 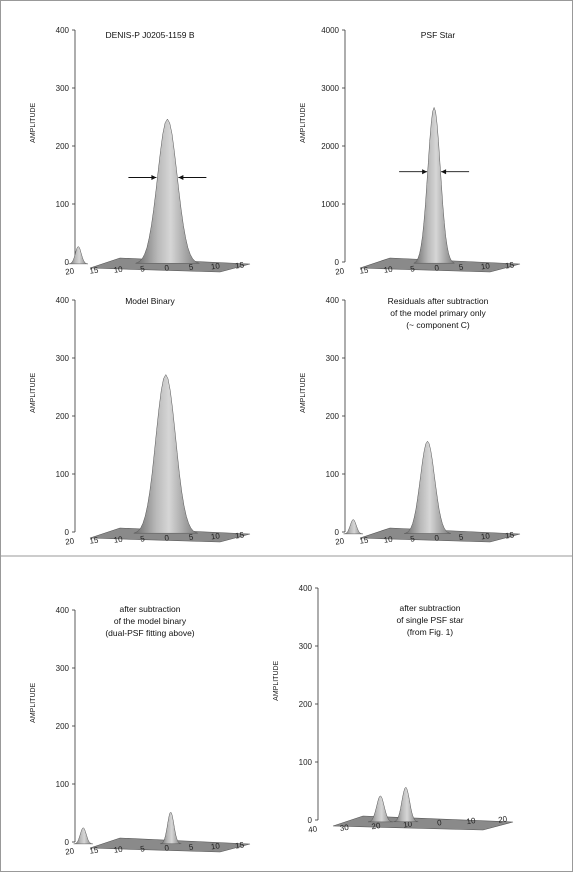 I want to click on panel-title: PSF Star, so click(x=438, y=35).